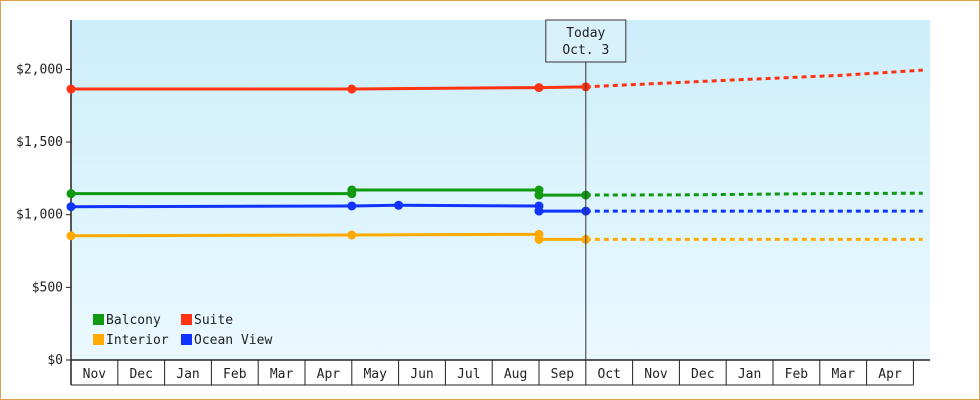  What do you see at coordinates (375, 374) in the screenshot?
I see `x-tick-label-may: May` at bounding box center [375, 374].